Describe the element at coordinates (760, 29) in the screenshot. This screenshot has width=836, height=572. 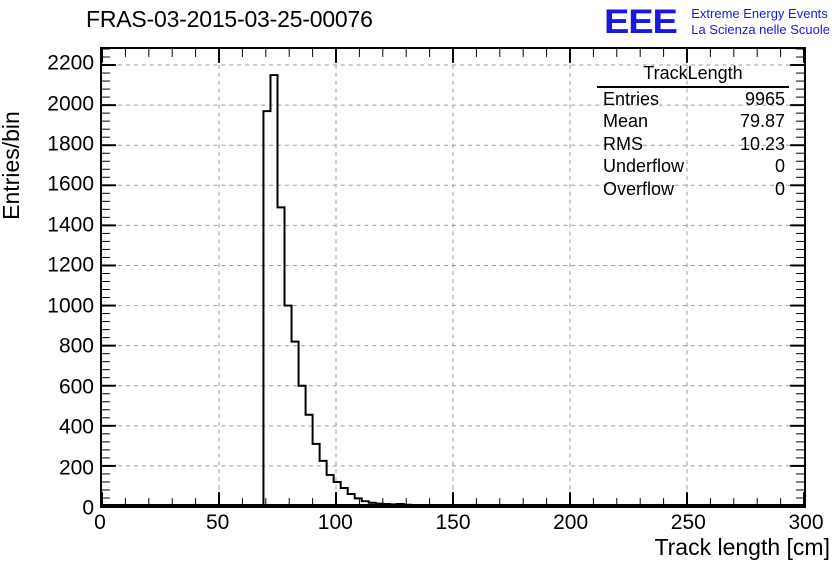
I see `eee-logo-line2: La Scienza nelle Scuole` at that location.